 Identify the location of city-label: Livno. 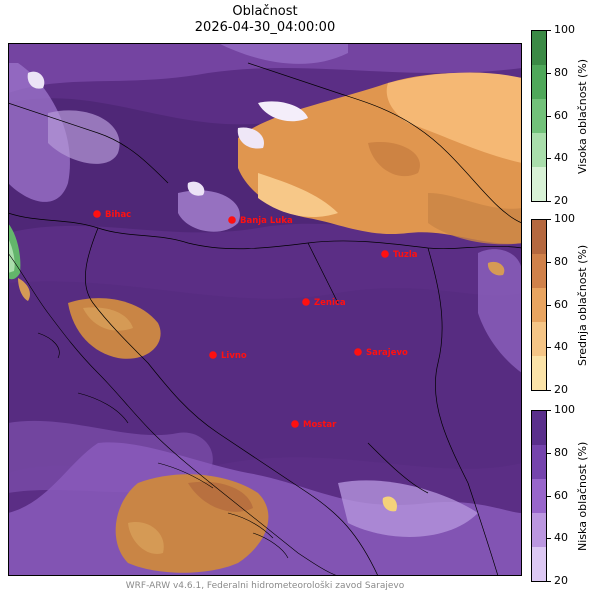
(234, 356).